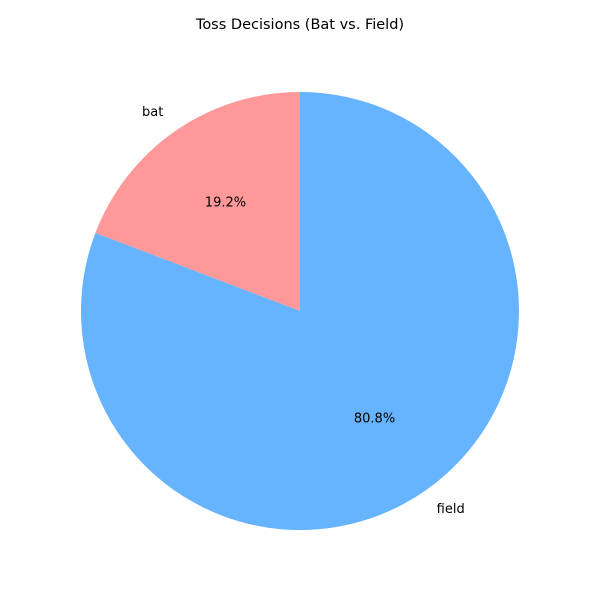 This screenshot has height=600, width=600. Describe the element at coordinates (197, 201) in the screenshot. I see `pie-slice-bat` at that location.